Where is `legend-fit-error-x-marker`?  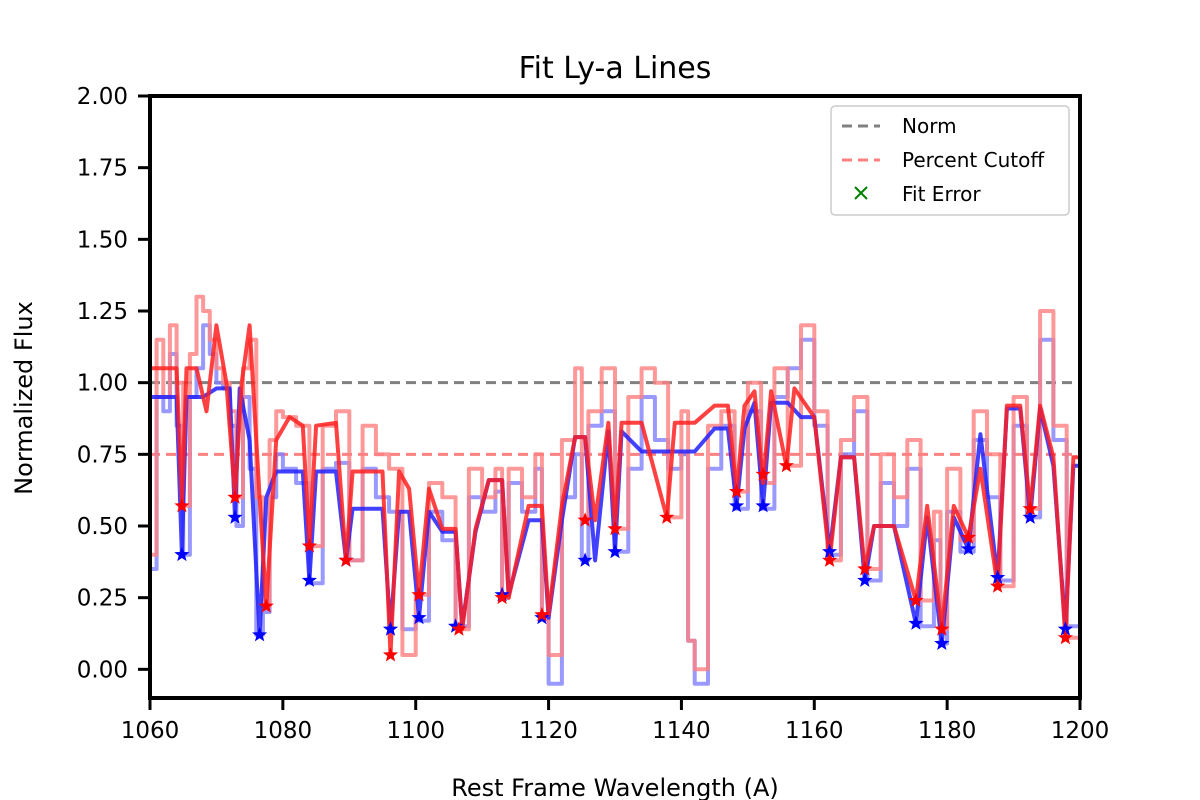
legend-fit-error-x-marker is located at coordinates (861, 193).